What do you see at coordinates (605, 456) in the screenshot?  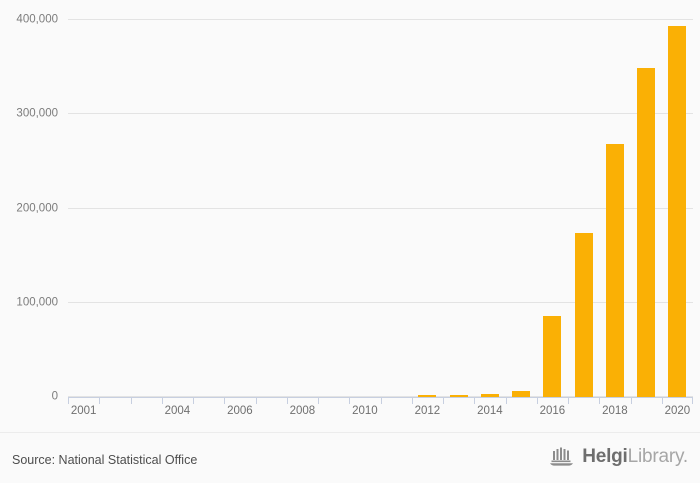 I see `logo-name-bold: Helgi` at bounding box center [605, 456].